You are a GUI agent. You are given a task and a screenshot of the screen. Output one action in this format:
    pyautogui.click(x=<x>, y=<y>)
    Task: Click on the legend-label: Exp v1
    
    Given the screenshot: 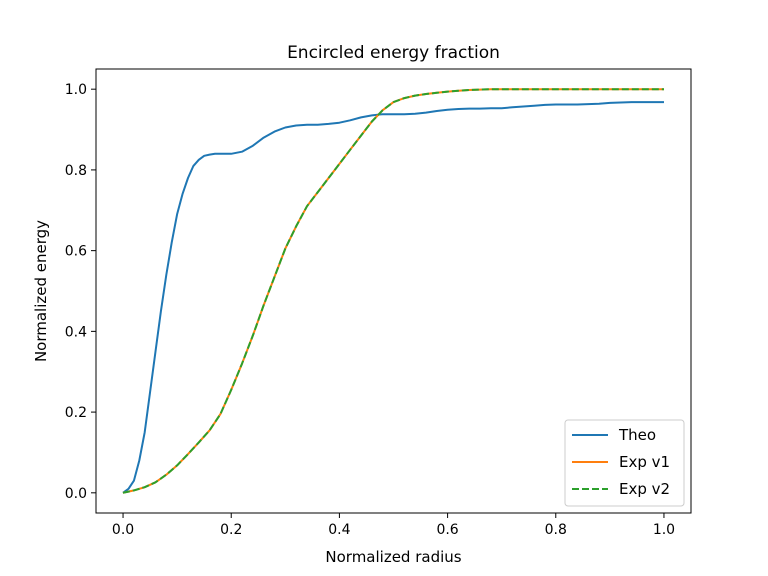 What is the action you would take?
    pyautogui.click(x=644, y=462)
    